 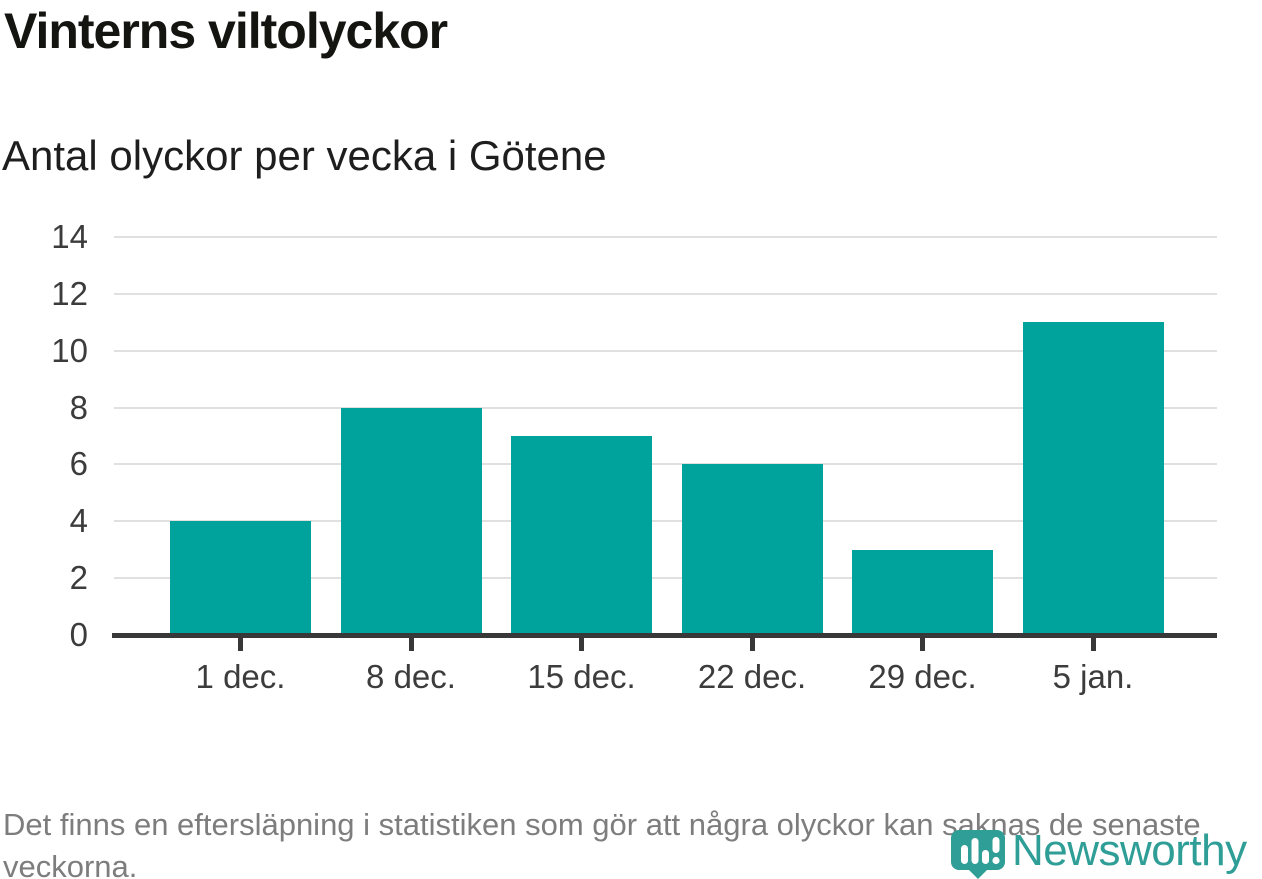 I want to click on x-axis-label: 1 dec., so click(x=240, y=676).